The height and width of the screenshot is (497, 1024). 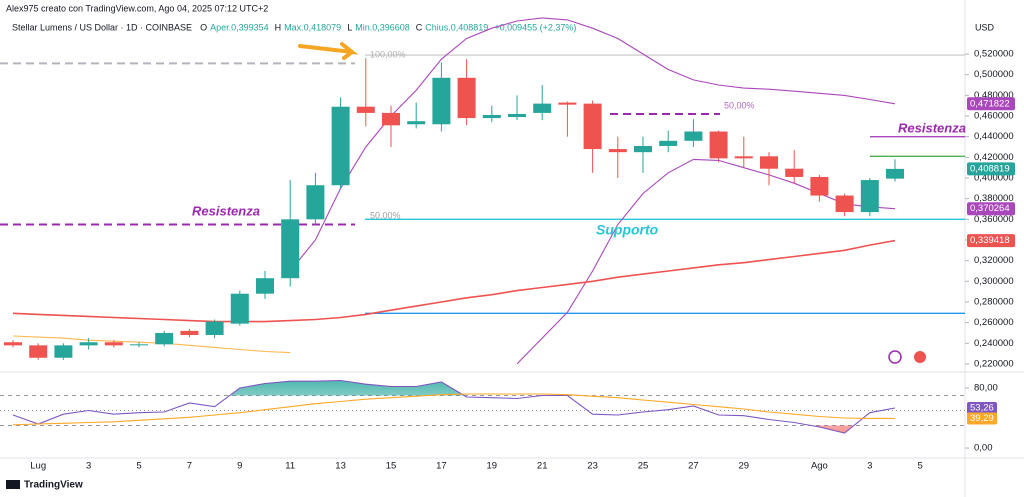 What do you see at coordinates (340, 466) in the screenshot?
I see `x-tick-label: 13` at bounding box center [340, 466].